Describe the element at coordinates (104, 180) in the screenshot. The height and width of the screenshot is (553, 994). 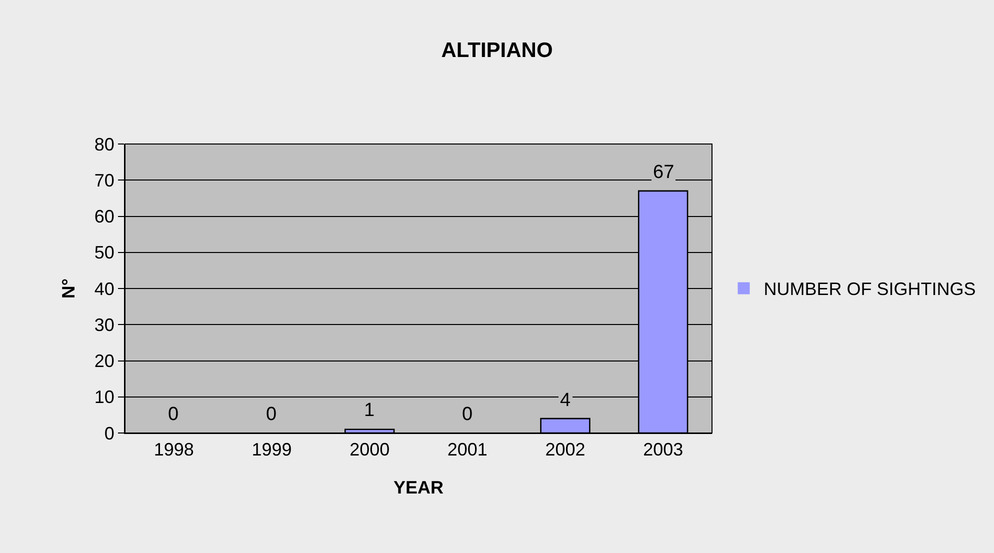
I see `y-tick-label: 70` at that location.